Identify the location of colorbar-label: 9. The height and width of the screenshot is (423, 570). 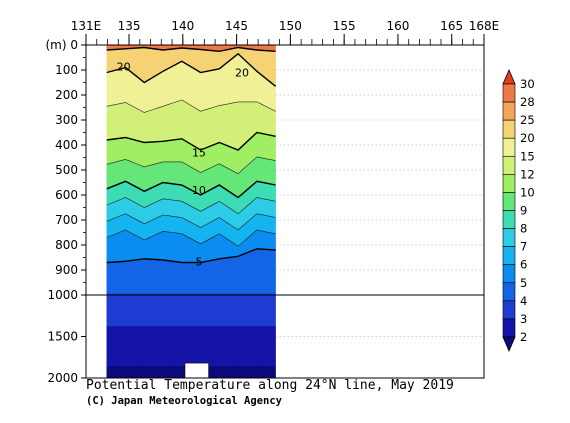
(523, 211).